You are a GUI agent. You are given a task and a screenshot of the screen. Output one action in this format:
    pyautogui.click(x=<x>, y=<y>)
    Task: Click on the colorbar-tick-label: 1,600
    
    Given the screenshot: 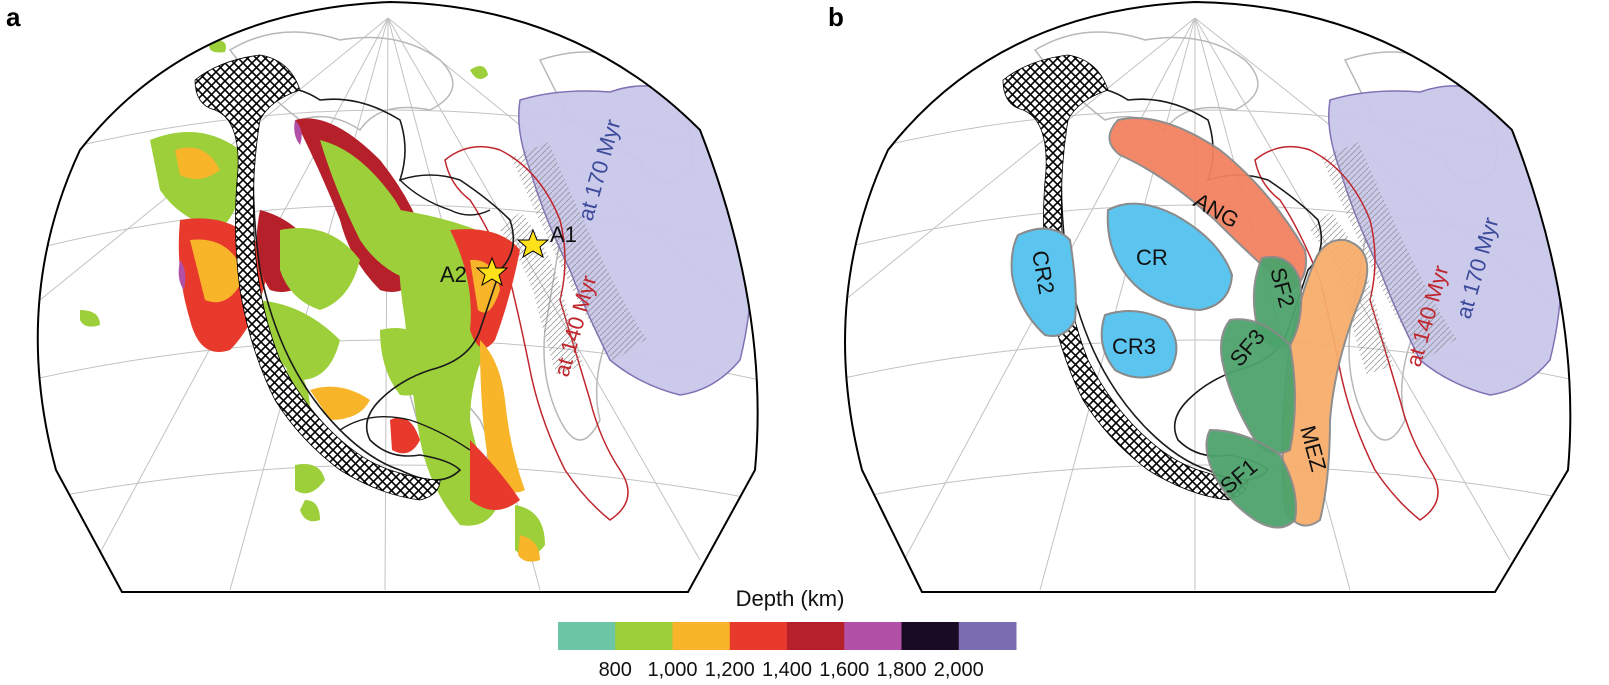 What is the action you would take?
    pyautogui.click(x=844, y=670)
    